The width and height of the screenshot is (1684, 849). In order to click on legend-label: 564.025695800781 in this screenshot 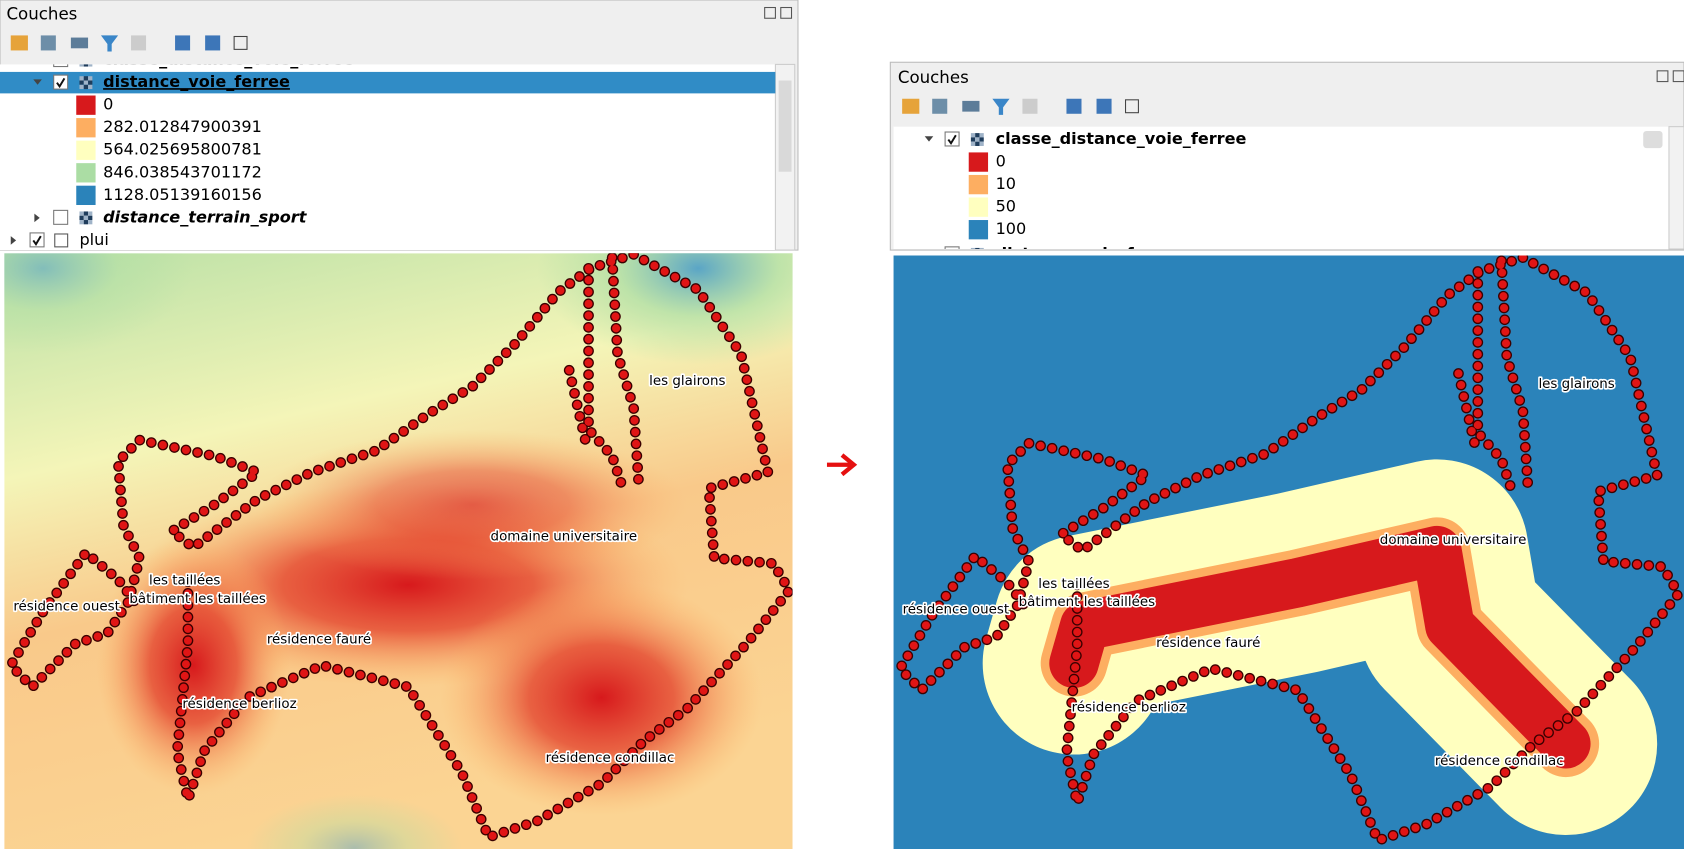, I will do `click(182, 149)`.